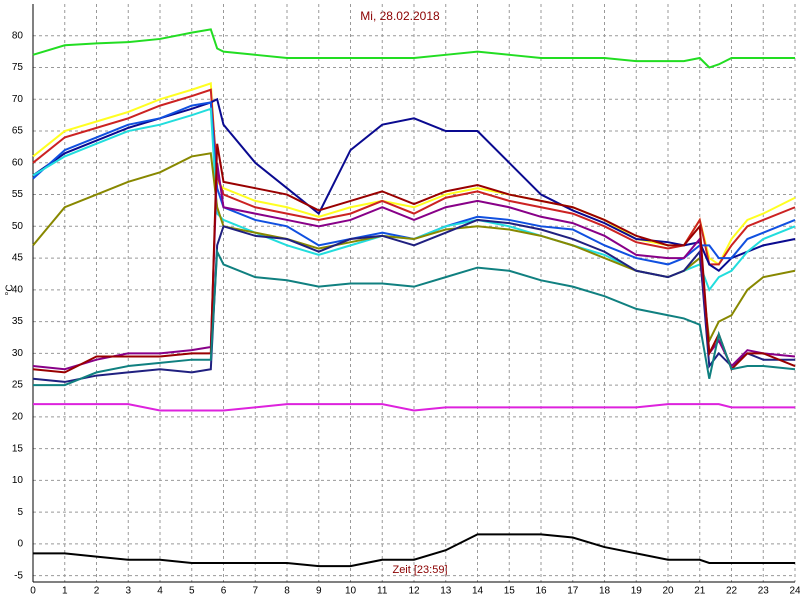 This screenshot has height=600, width=800. I want to click on y-tick-label: 10, so click(18, 480).